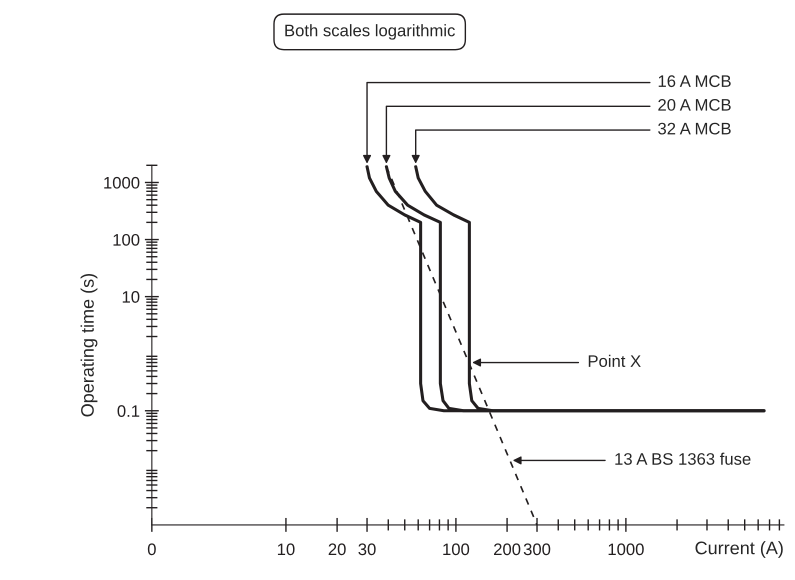 Image resolution: width=795 pixels, height=580 pixels. I want to click on x-tick-label: 200, so click(507, 549).